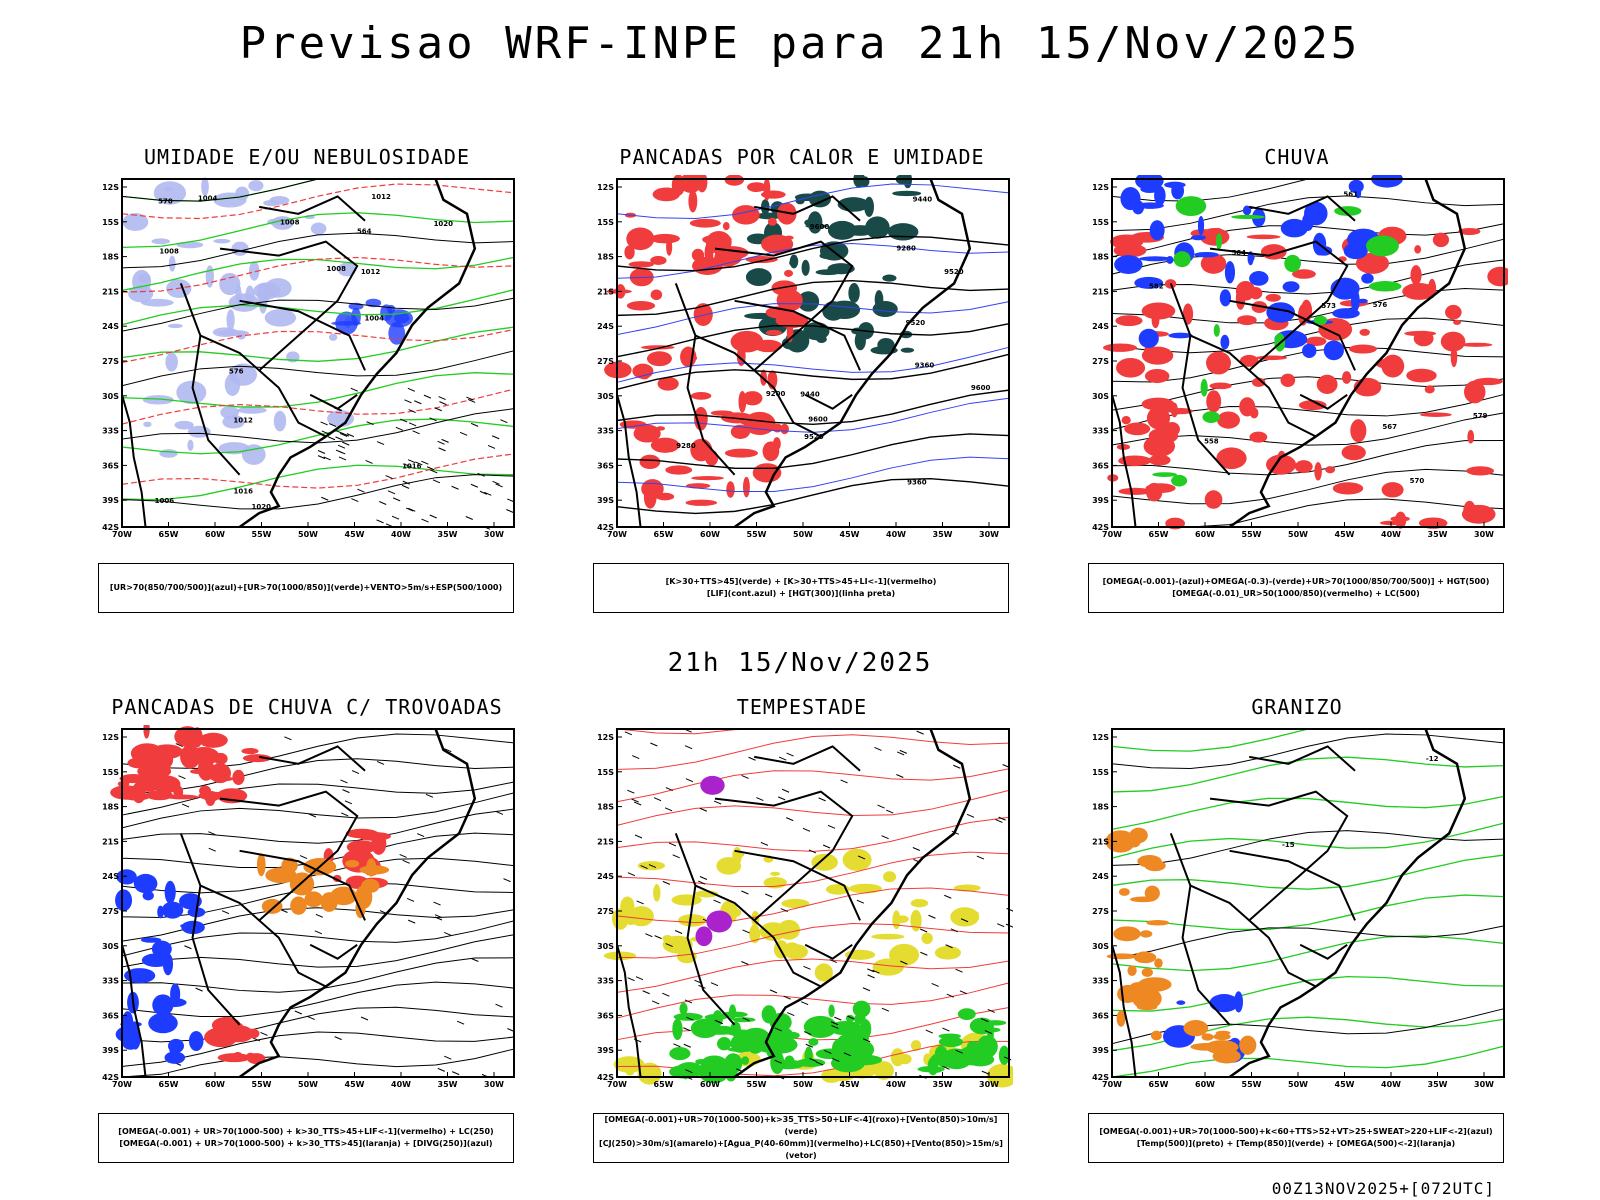 This screenshot has height=1200, width=1600. Describe the element at coordinates (850, 1084) in the screenshot. I see `lon-tick-label: 45W` at that location.